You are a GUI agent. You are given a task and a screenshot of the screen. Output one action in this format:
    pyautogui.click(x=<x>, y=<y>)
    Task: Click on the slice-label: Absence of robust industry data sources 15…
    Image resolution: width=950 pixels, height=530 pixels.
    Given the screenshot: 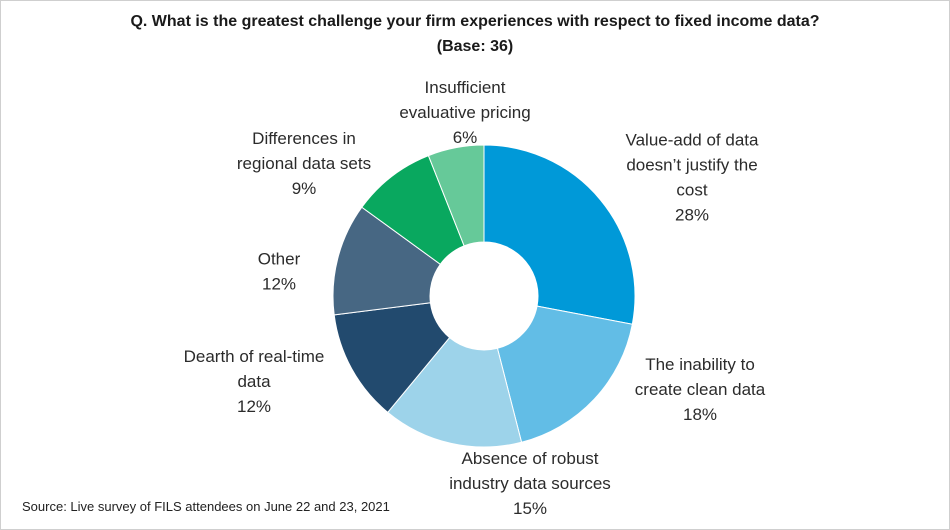 What is the action you would take?
    pyautogui.click(x=530, y=483)
    